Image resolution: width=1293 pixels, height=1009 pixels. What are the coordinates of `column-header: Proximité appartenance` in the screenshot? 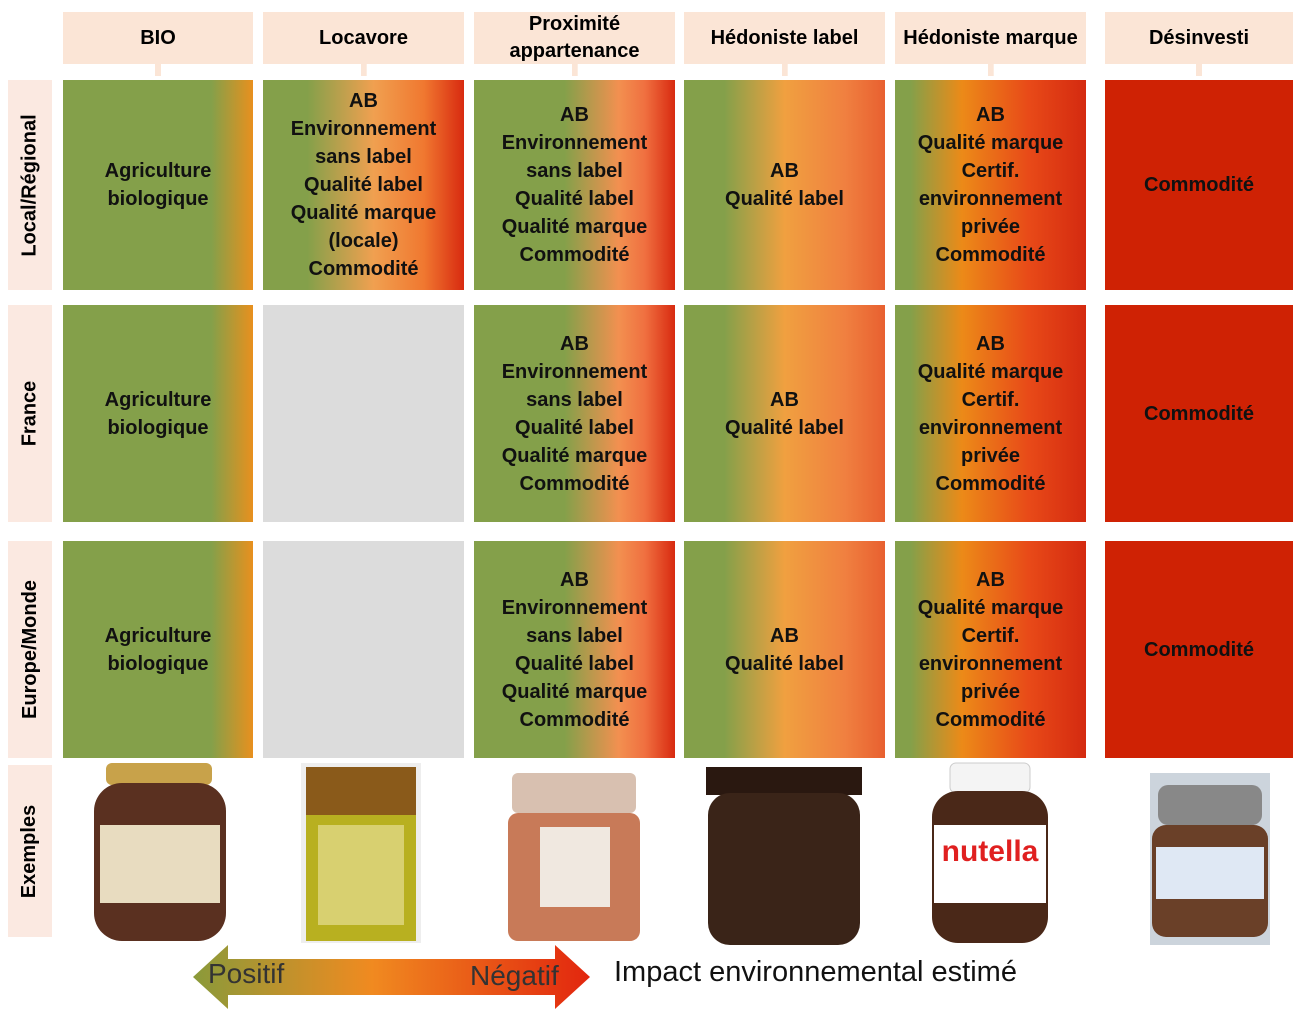 It's located at (574, 38).